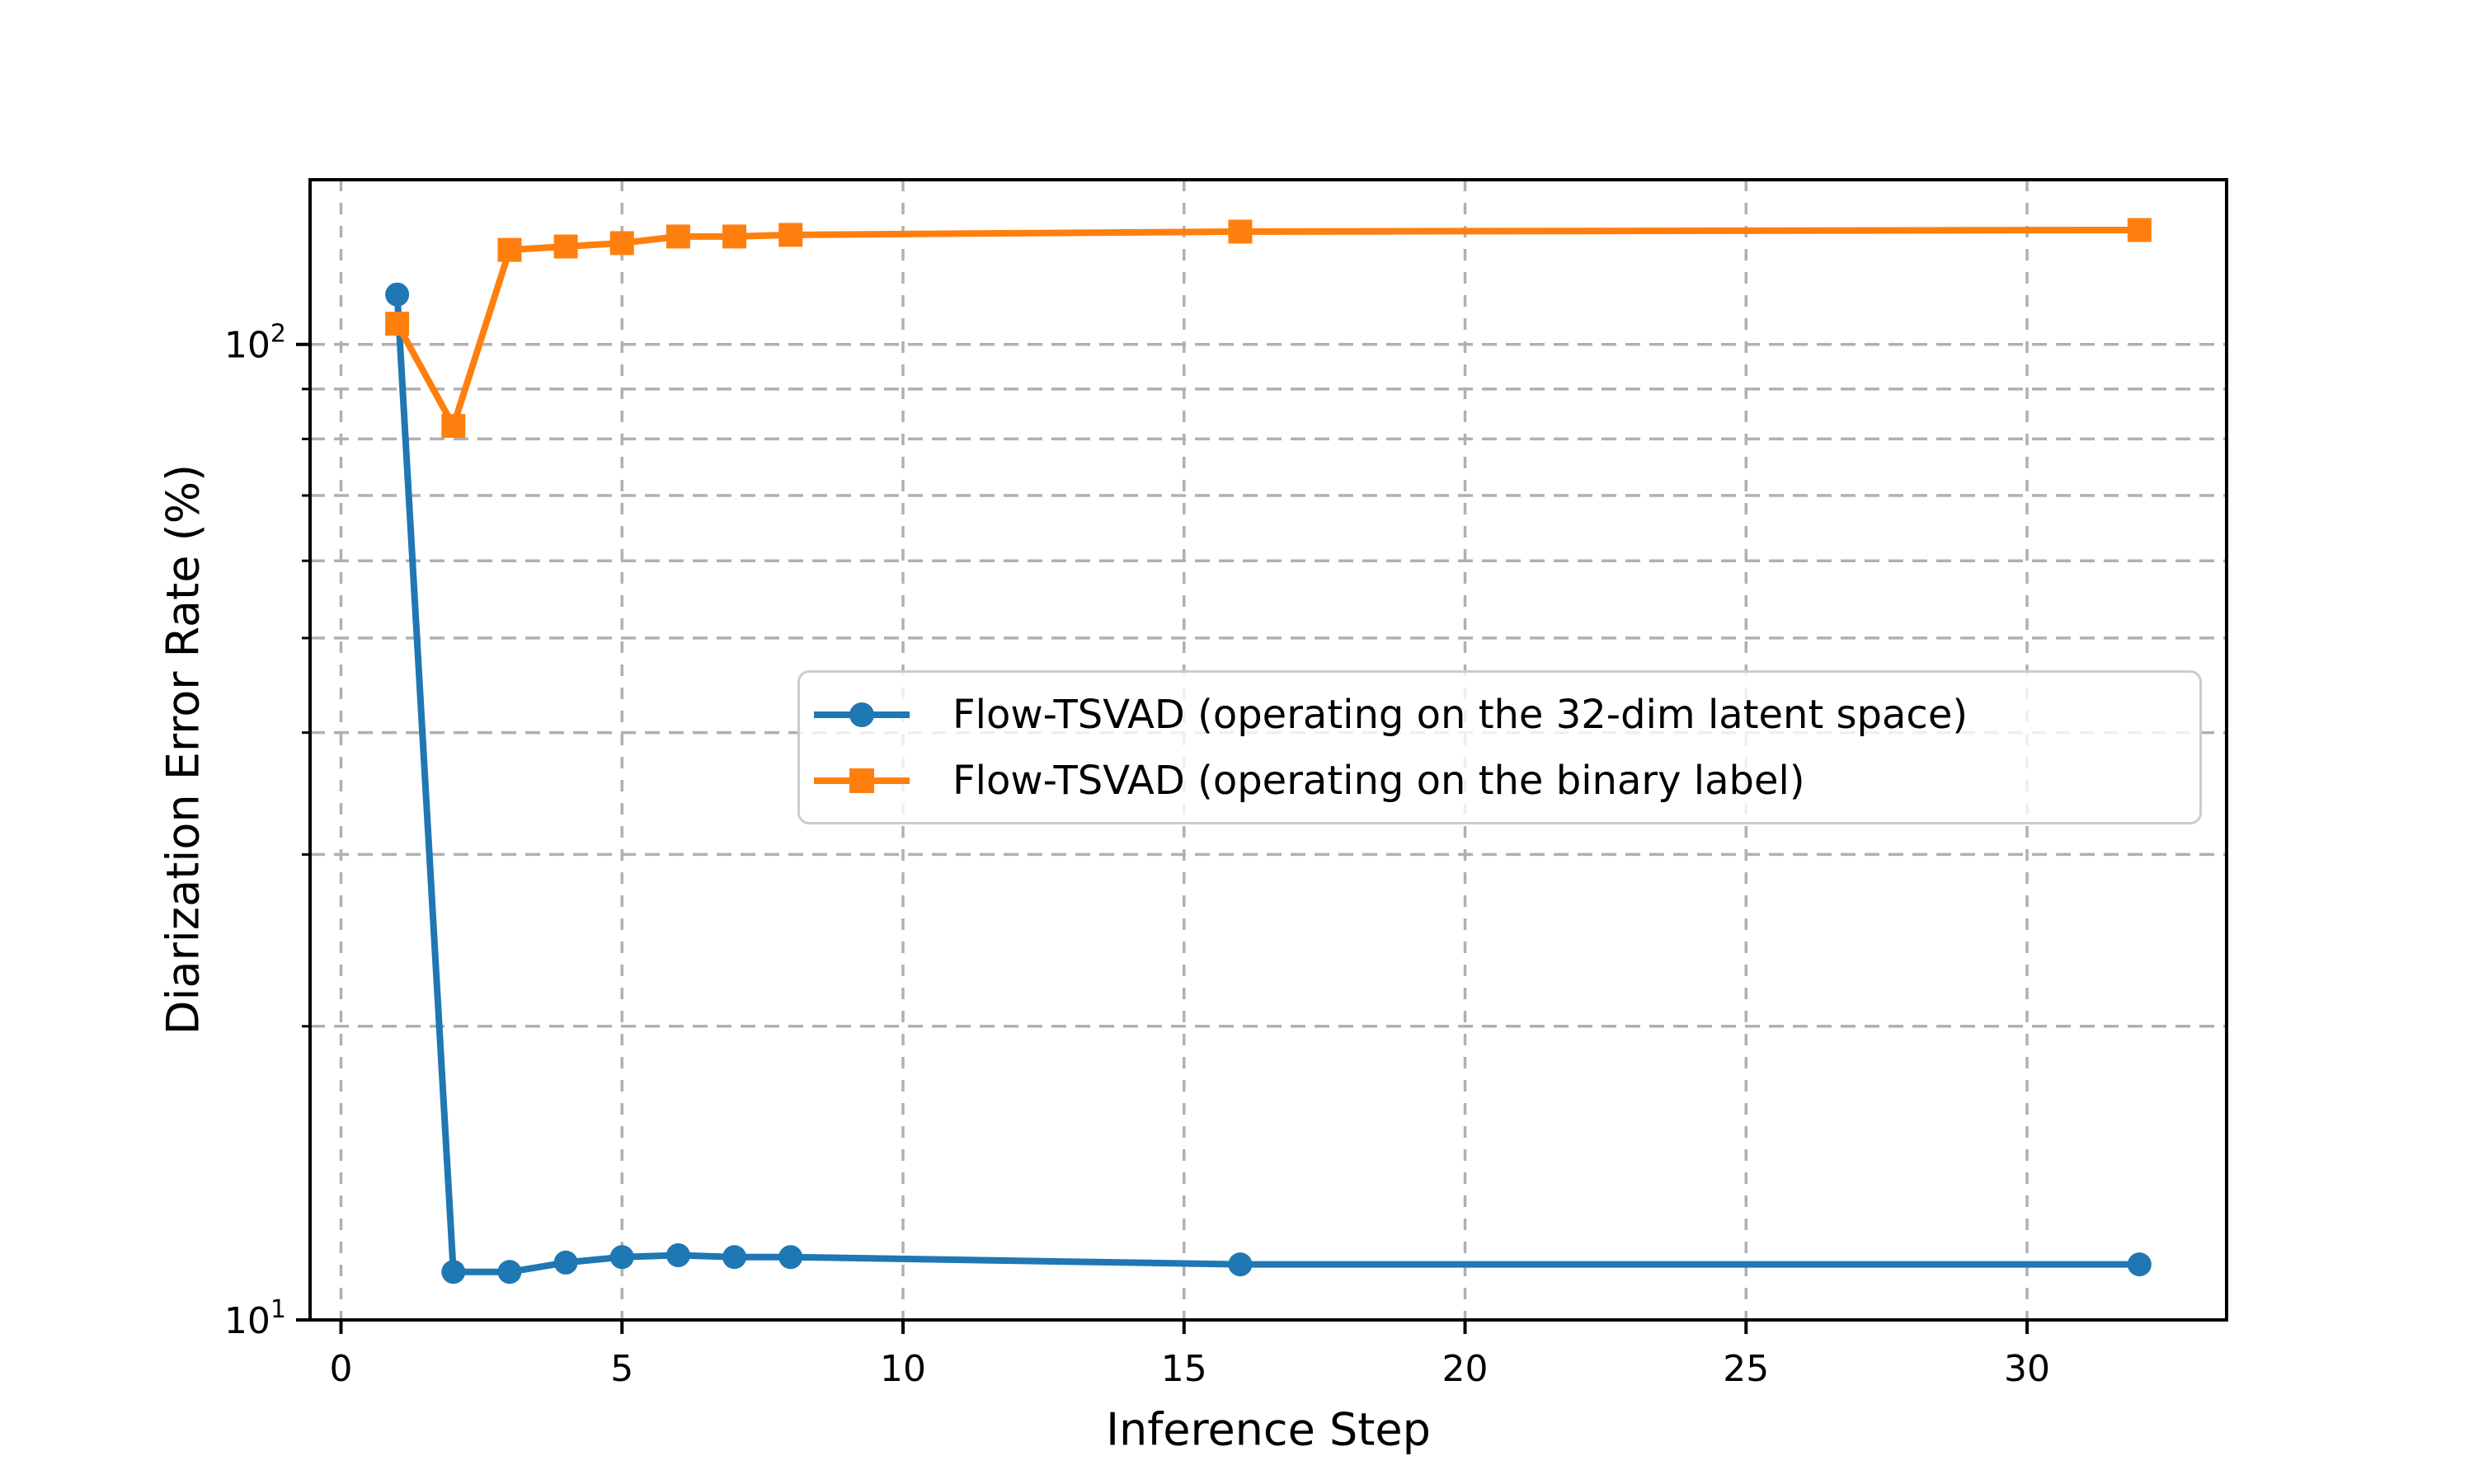 Image resolution: width=2474 pixels, height=1484 pixels. I want to click on x-tick-label: 0, so click(340, 1369).